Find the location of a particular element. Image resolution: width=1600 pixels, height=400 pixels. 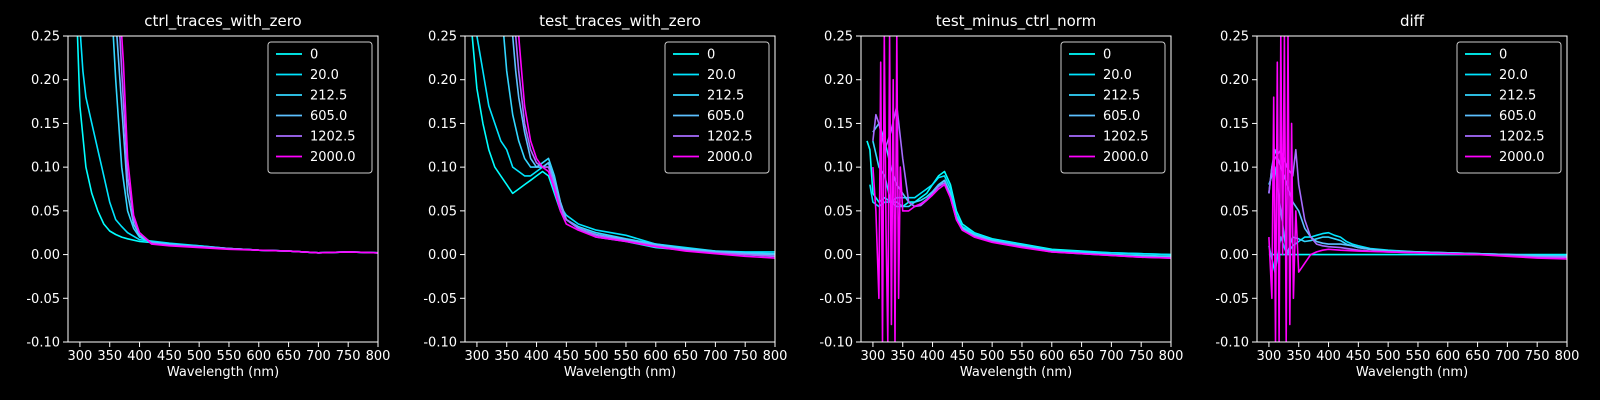

series-line-1202.5 is located at coordinates (644, 147).